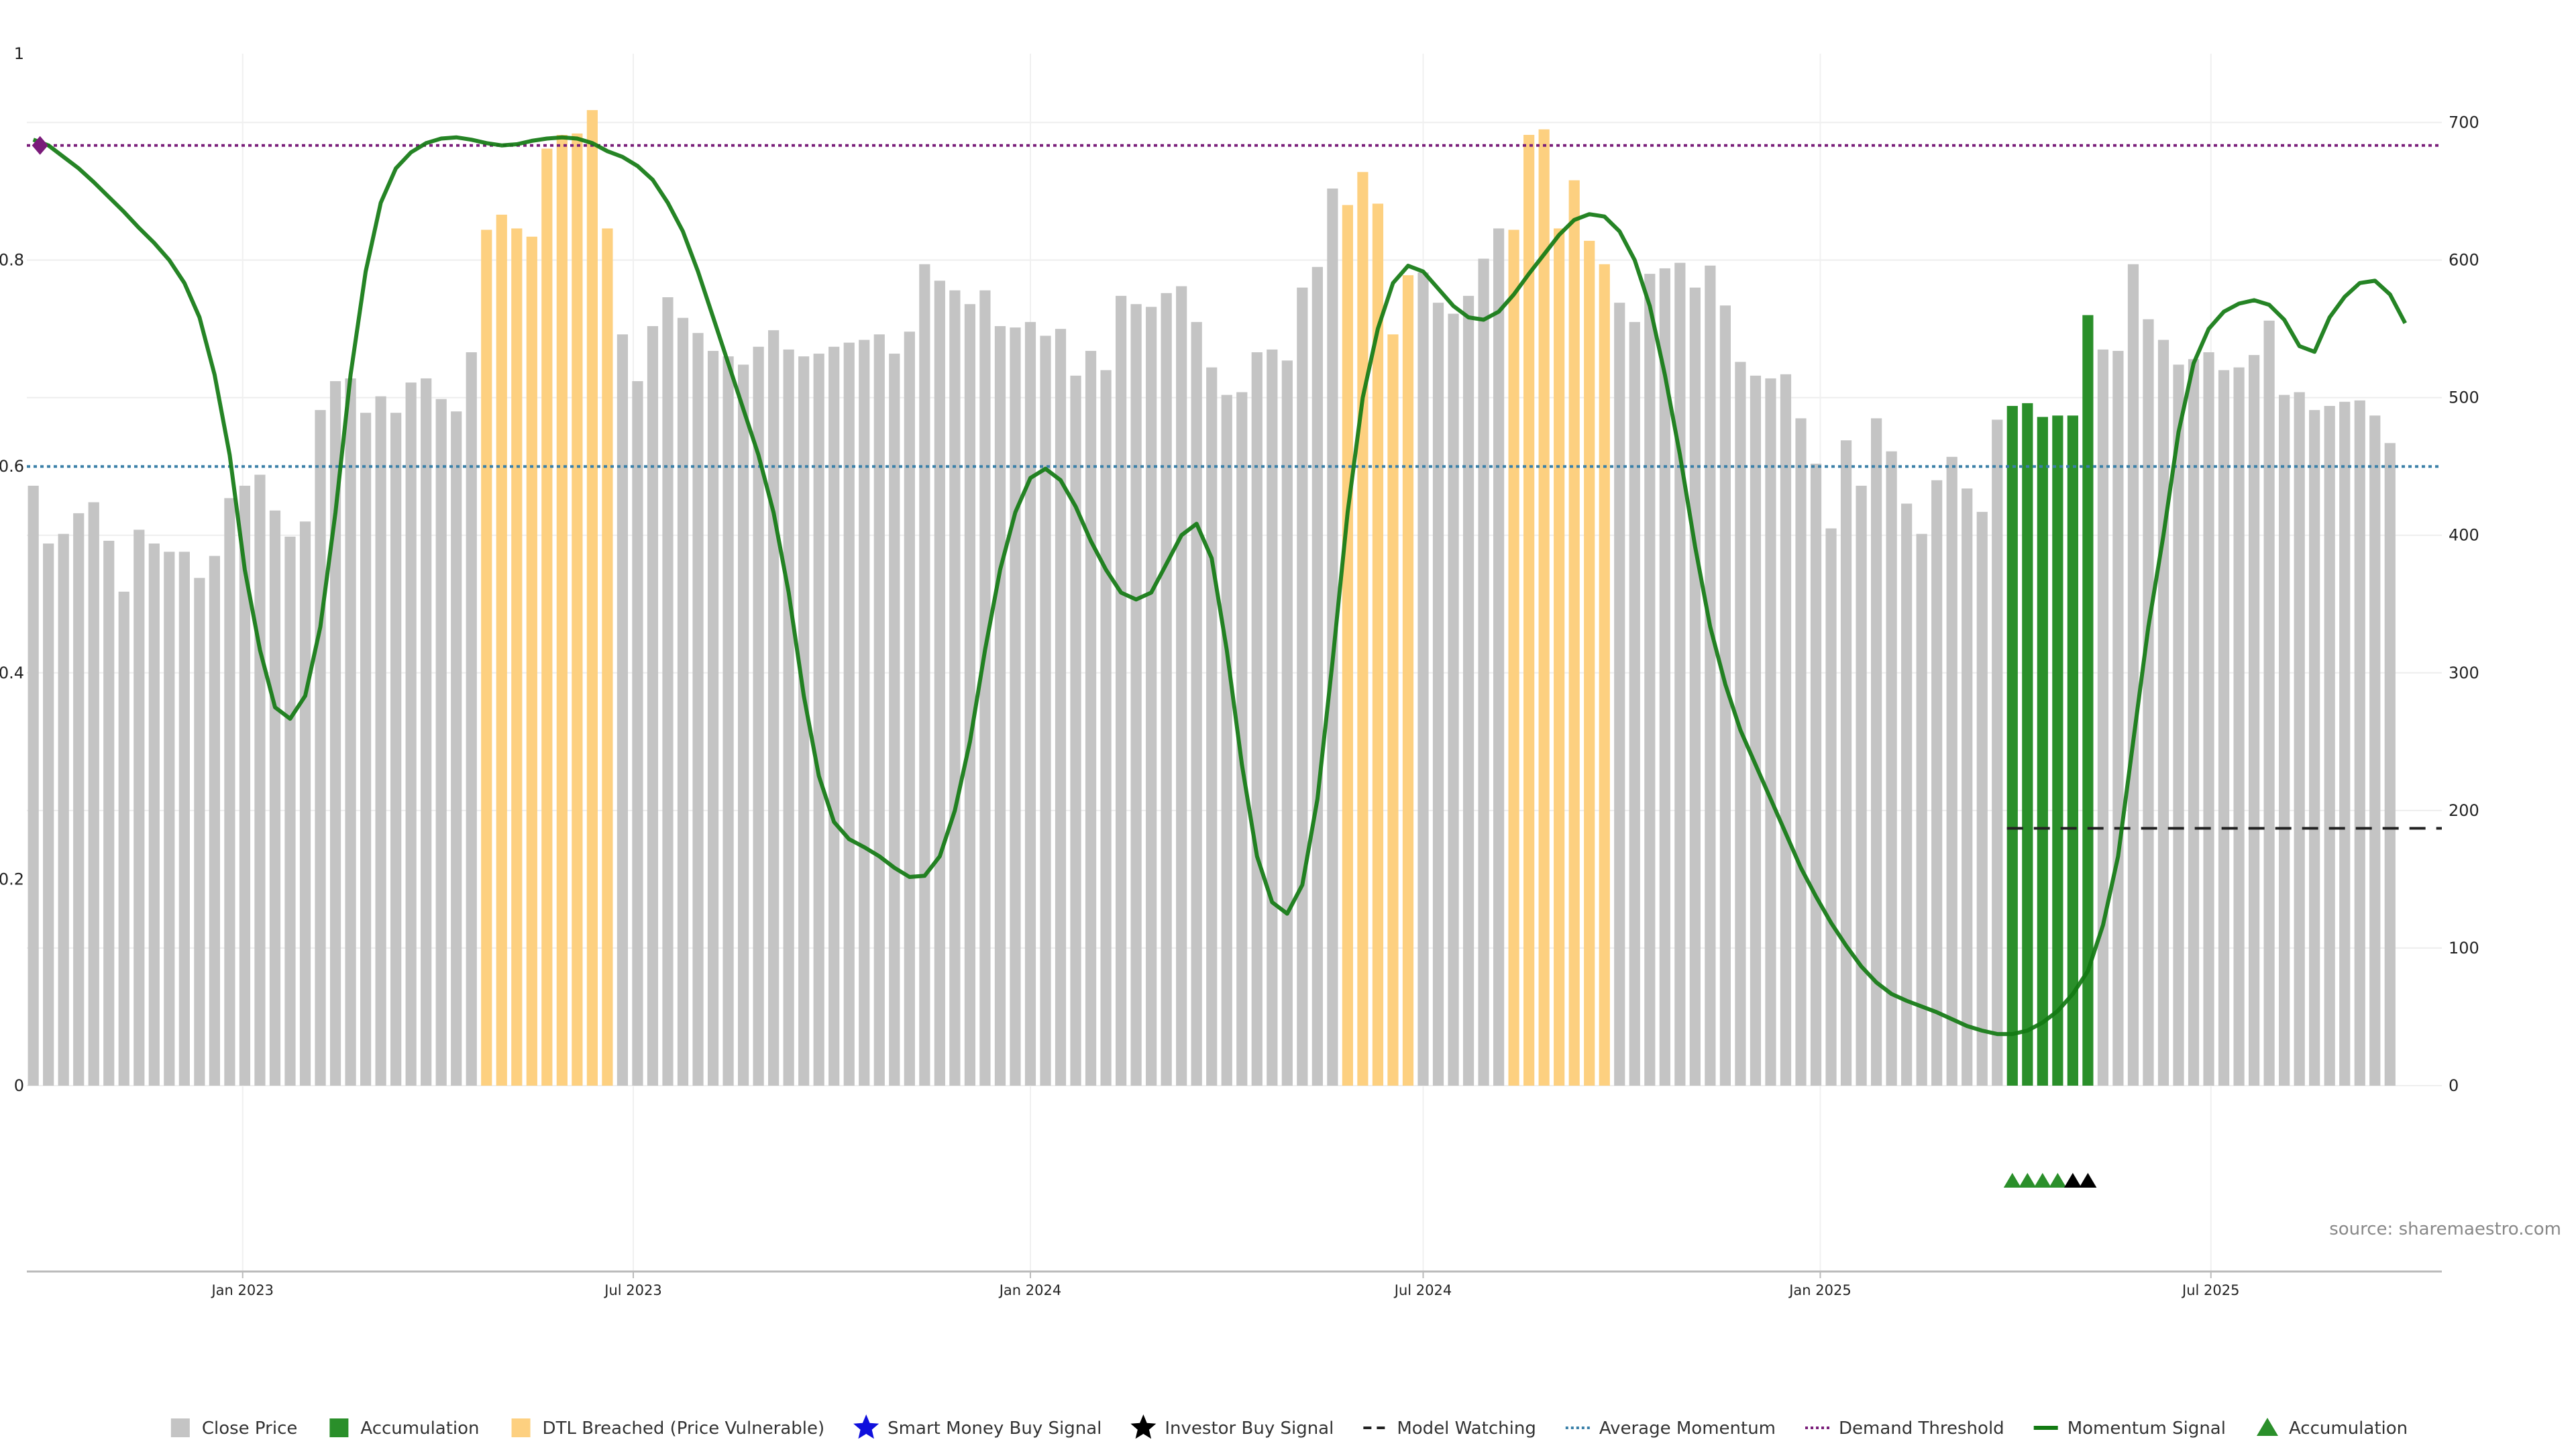 The height and width of the screenshot is (1452, 2576). What do you see at coordinates (1466, 1429) in the screenshot?
I see `legend-label: Model Watching` at bounding box center [1466, 1429].